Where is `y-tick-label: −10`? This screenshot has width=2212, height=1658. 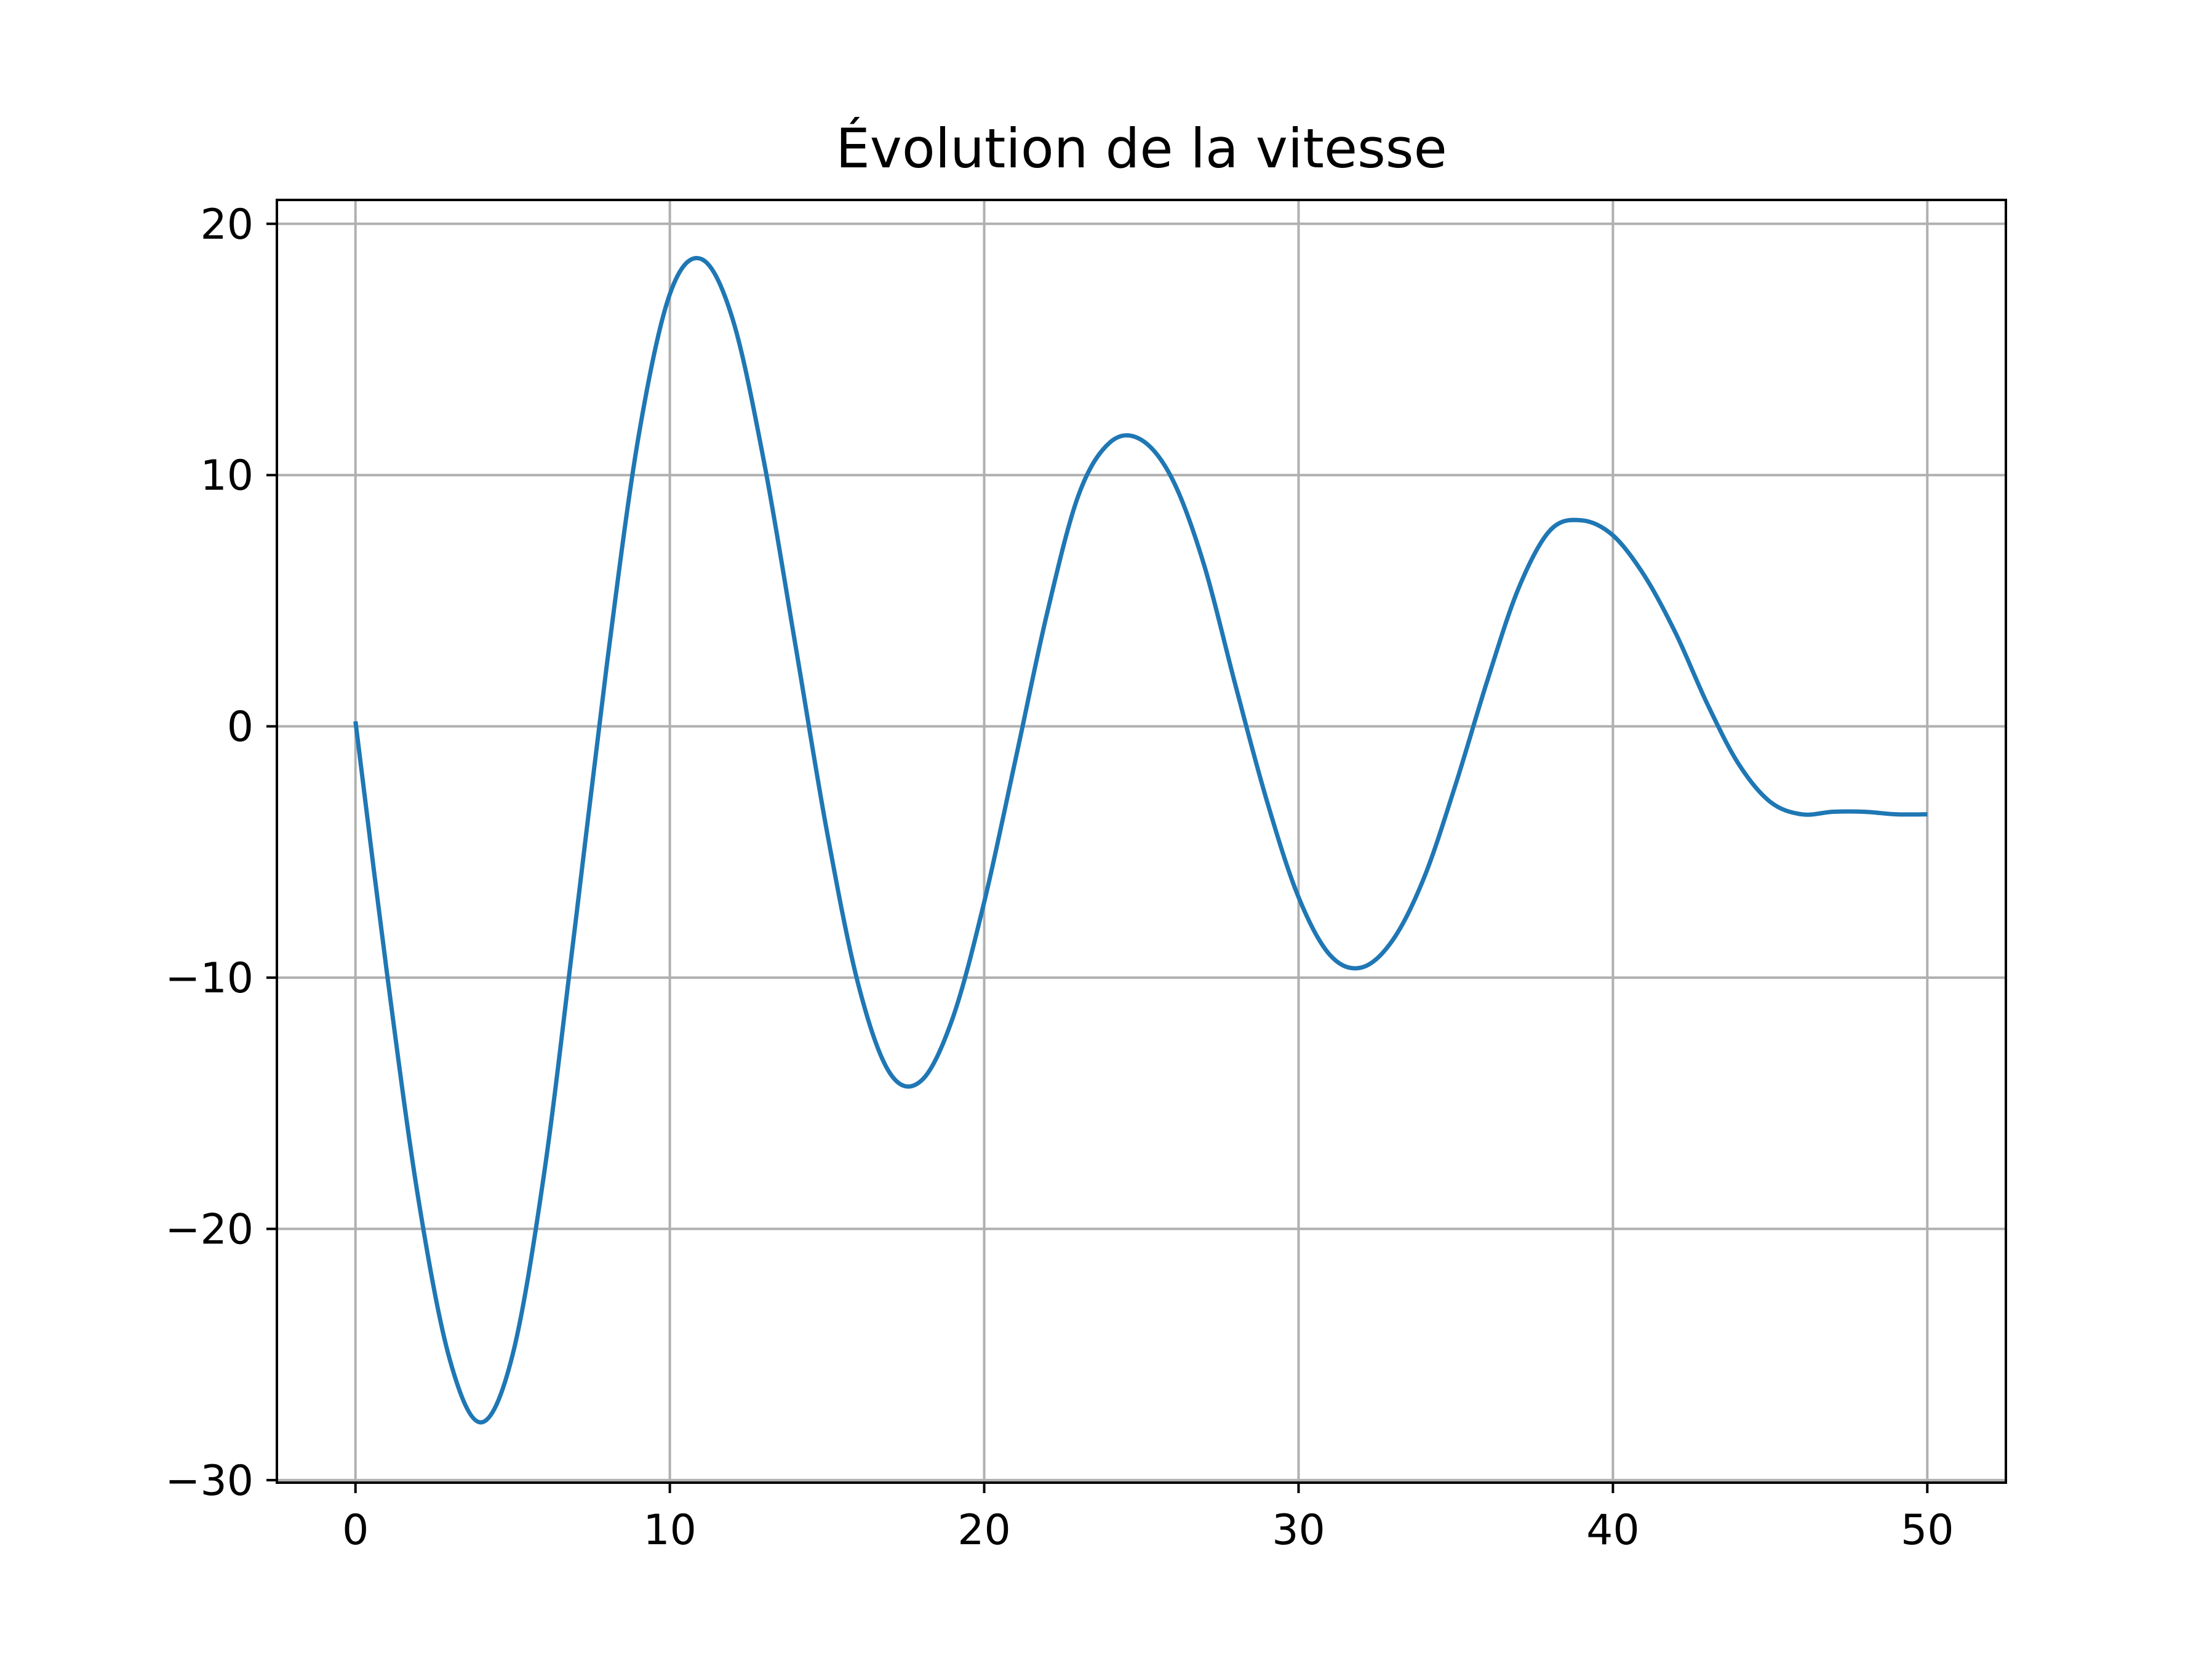 y-tick-label: −10 is located at coordinates (209, 978).